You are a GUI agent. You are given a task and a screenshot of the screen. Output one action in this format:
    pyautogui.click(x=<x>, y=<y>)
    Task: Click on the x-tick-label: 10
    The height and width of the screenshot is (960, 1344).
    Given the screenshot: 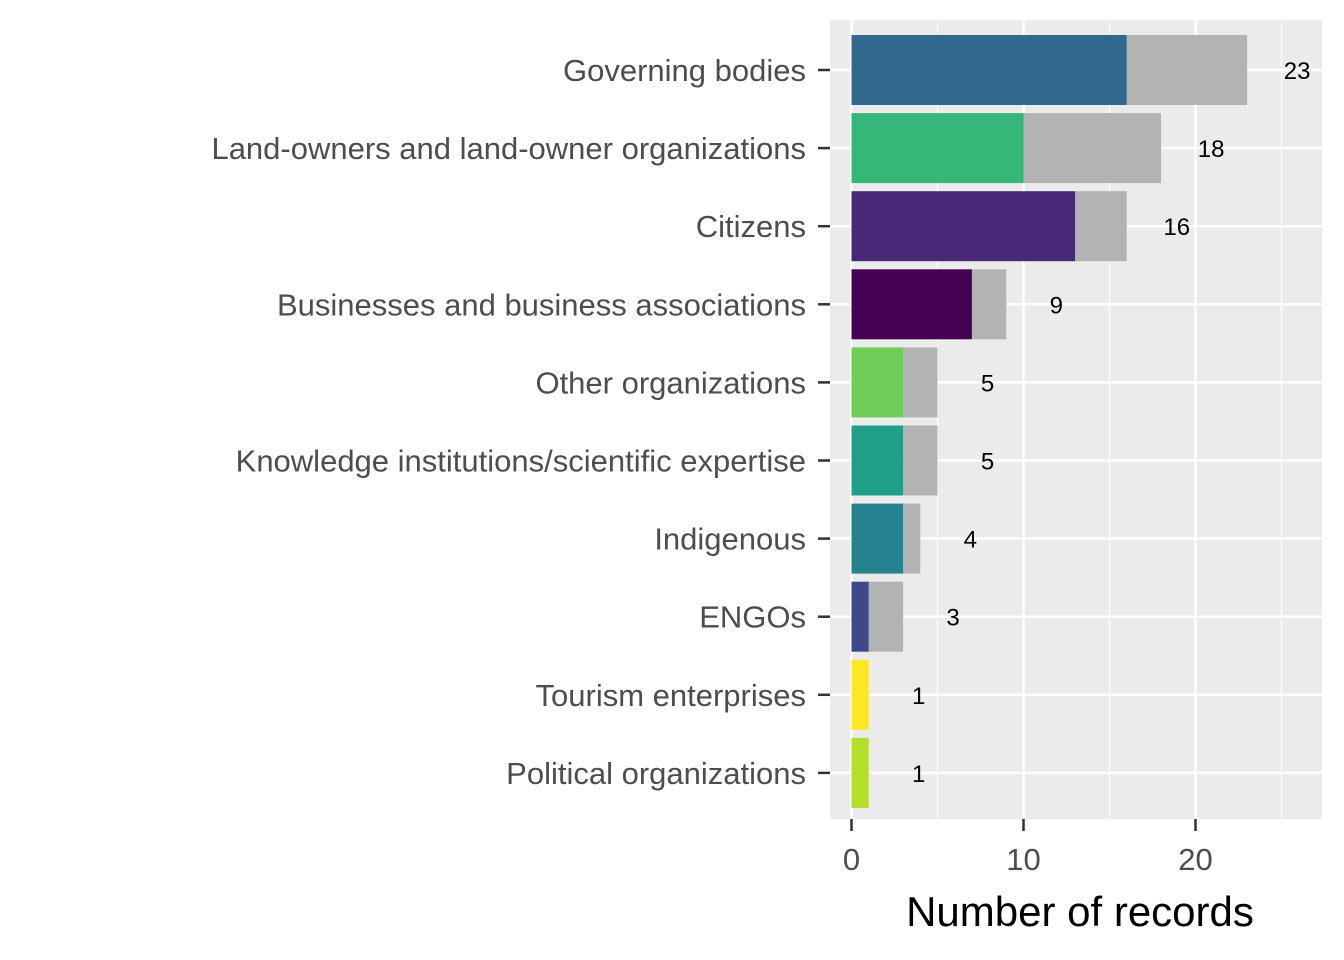 What is the action you would take?
    pyautogui.click(x=1023, y=859)
    